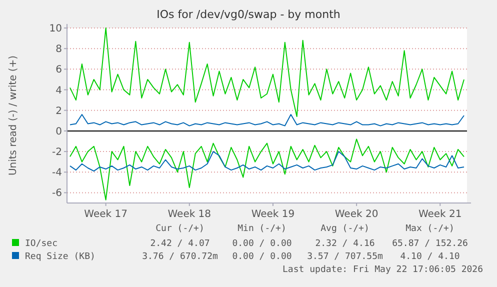 Image resolution: width=497 pixels, height=287 pixels. What do you see at coordinates (13, 115) in the screenshot?
I see `y-axis-title: Units read (-) / write (+)` at bounding box center [13, 115].